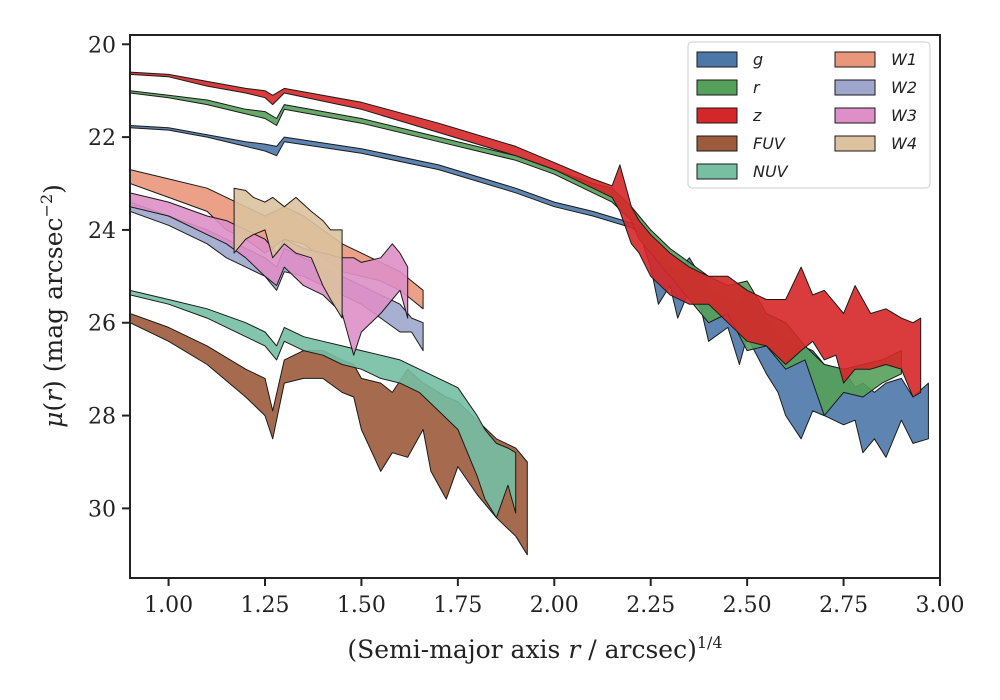 This screenshot has width=1000, height=700. I want to click on series-band-nuv, so click(323, 404).